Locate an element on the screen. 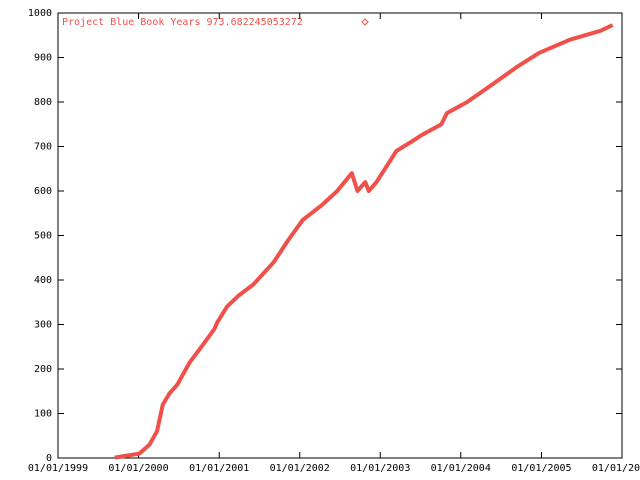 The width and height of the screenshot is (640, 480). x-tick-label: 01/01/2004 is located at coordinates (461, 468).